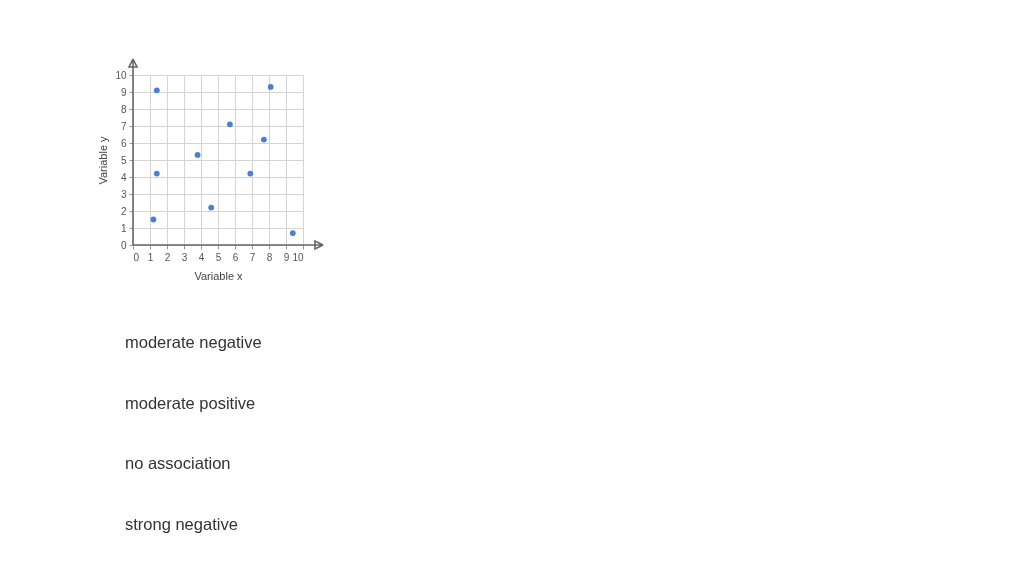 This screenshot has height=578, width=1027. What do you see at coordinates (298, 257) in the screenshot?
I see `x-tick-label: 10` at bounding box center [298, 257].